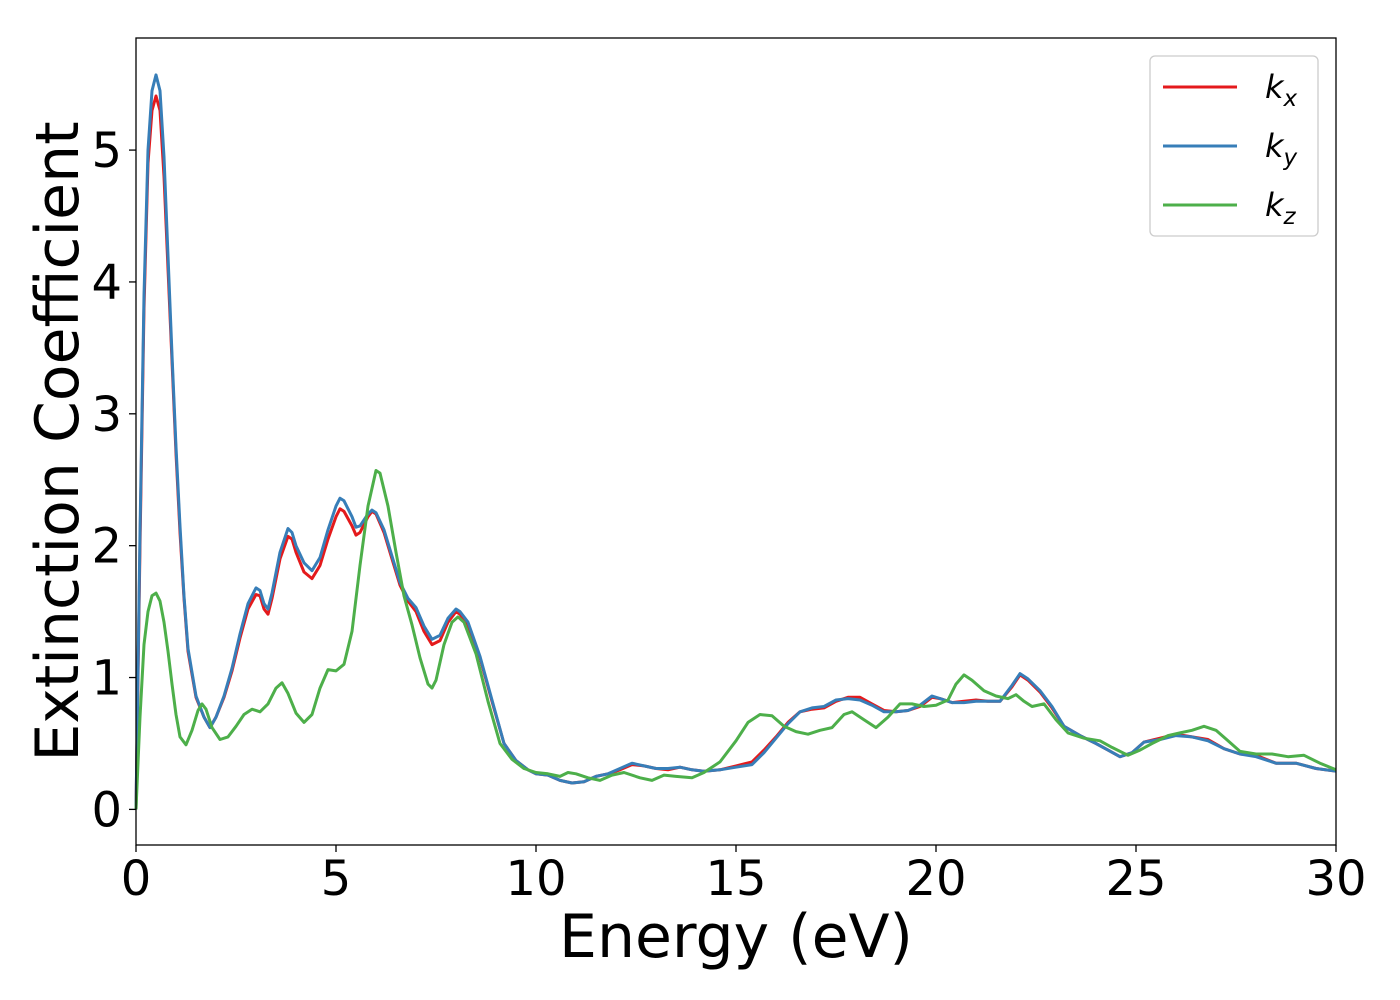  I want to click on x-axis-title: Energy (eV), so click(736, 937).